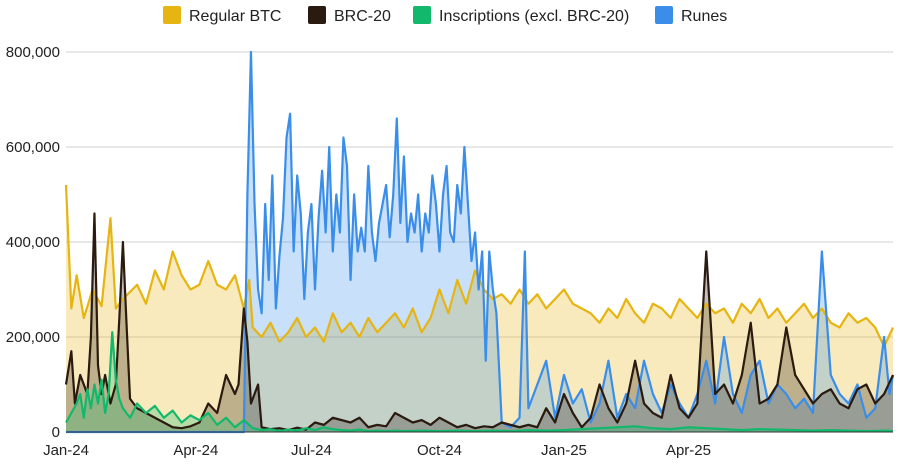 This screenshot has height=464, width=903. Describe the element at coordinates (66, 450) in the screenshot. I see `x-tick-label: Jan-24` at that location.